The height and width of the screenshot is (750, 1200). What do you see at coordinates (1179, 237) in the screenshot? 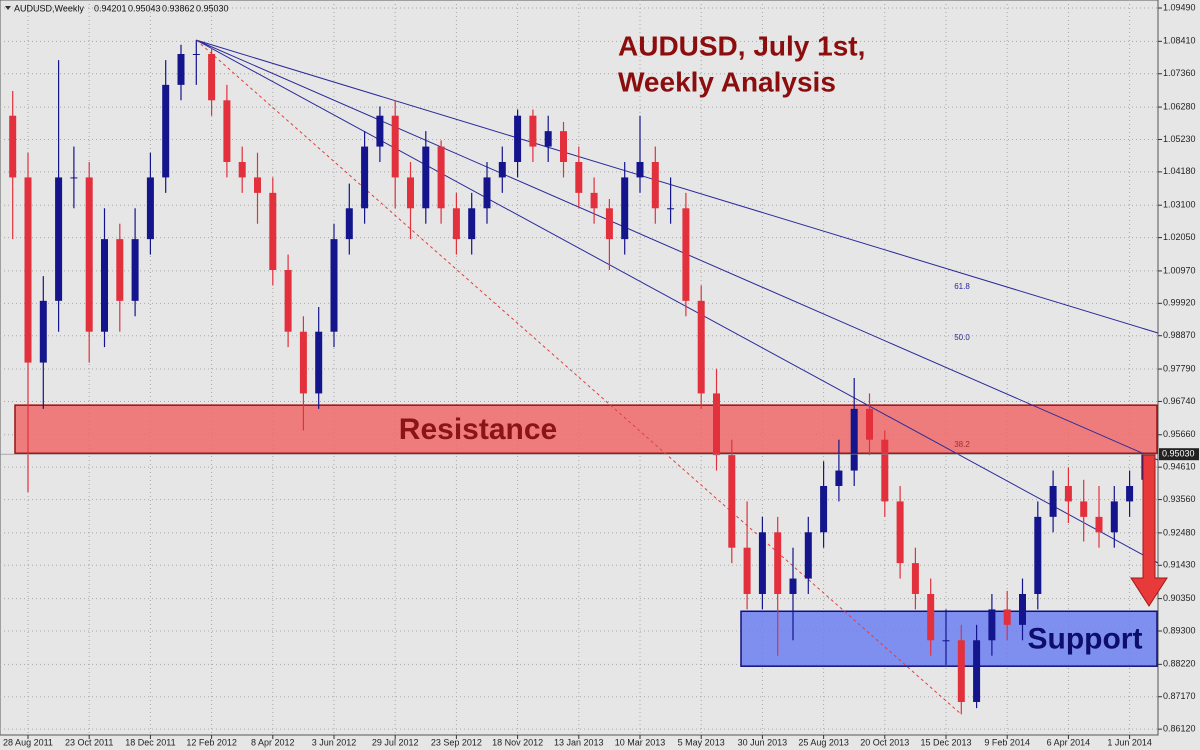
I see `y-tick-label: 1.02050` at bounding box center [1179, 237].